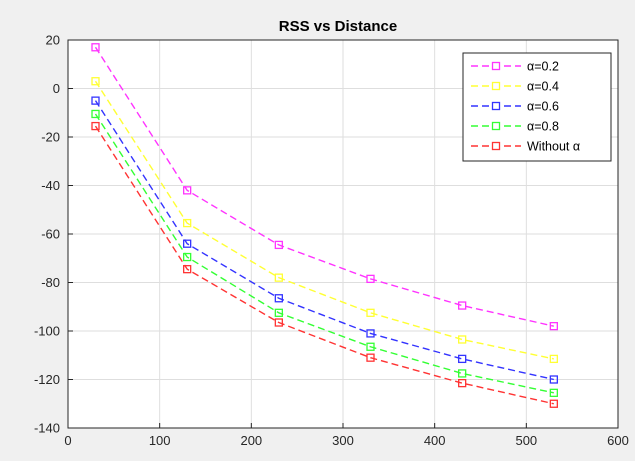 Image resolution: width=635 pixels, height=461 pixels. What do you see at coordinates (251, 440) in the screenshot?
I see `x-tick-label: 200` at bounding box center [251, 440].